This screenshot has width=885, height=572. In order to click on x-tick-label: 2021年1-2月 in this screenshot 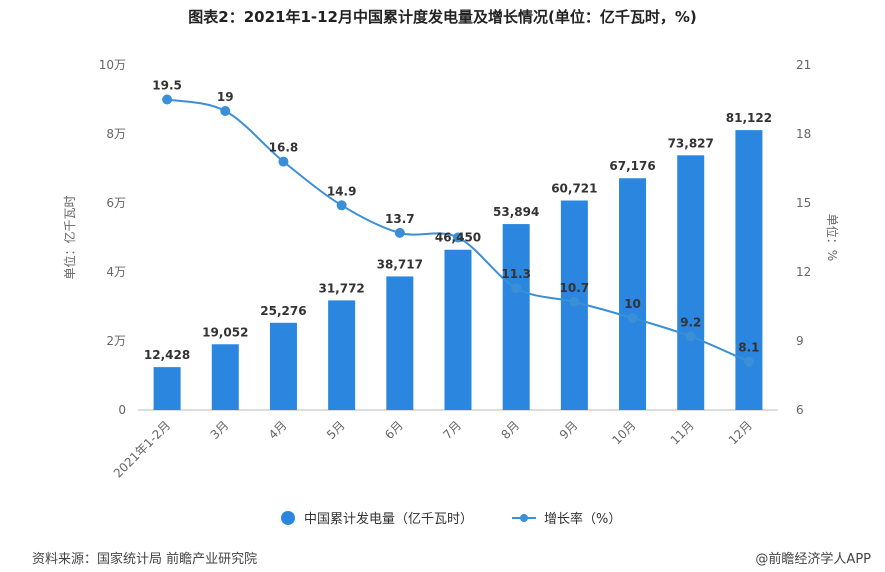, I will do `click(142, 449)`.